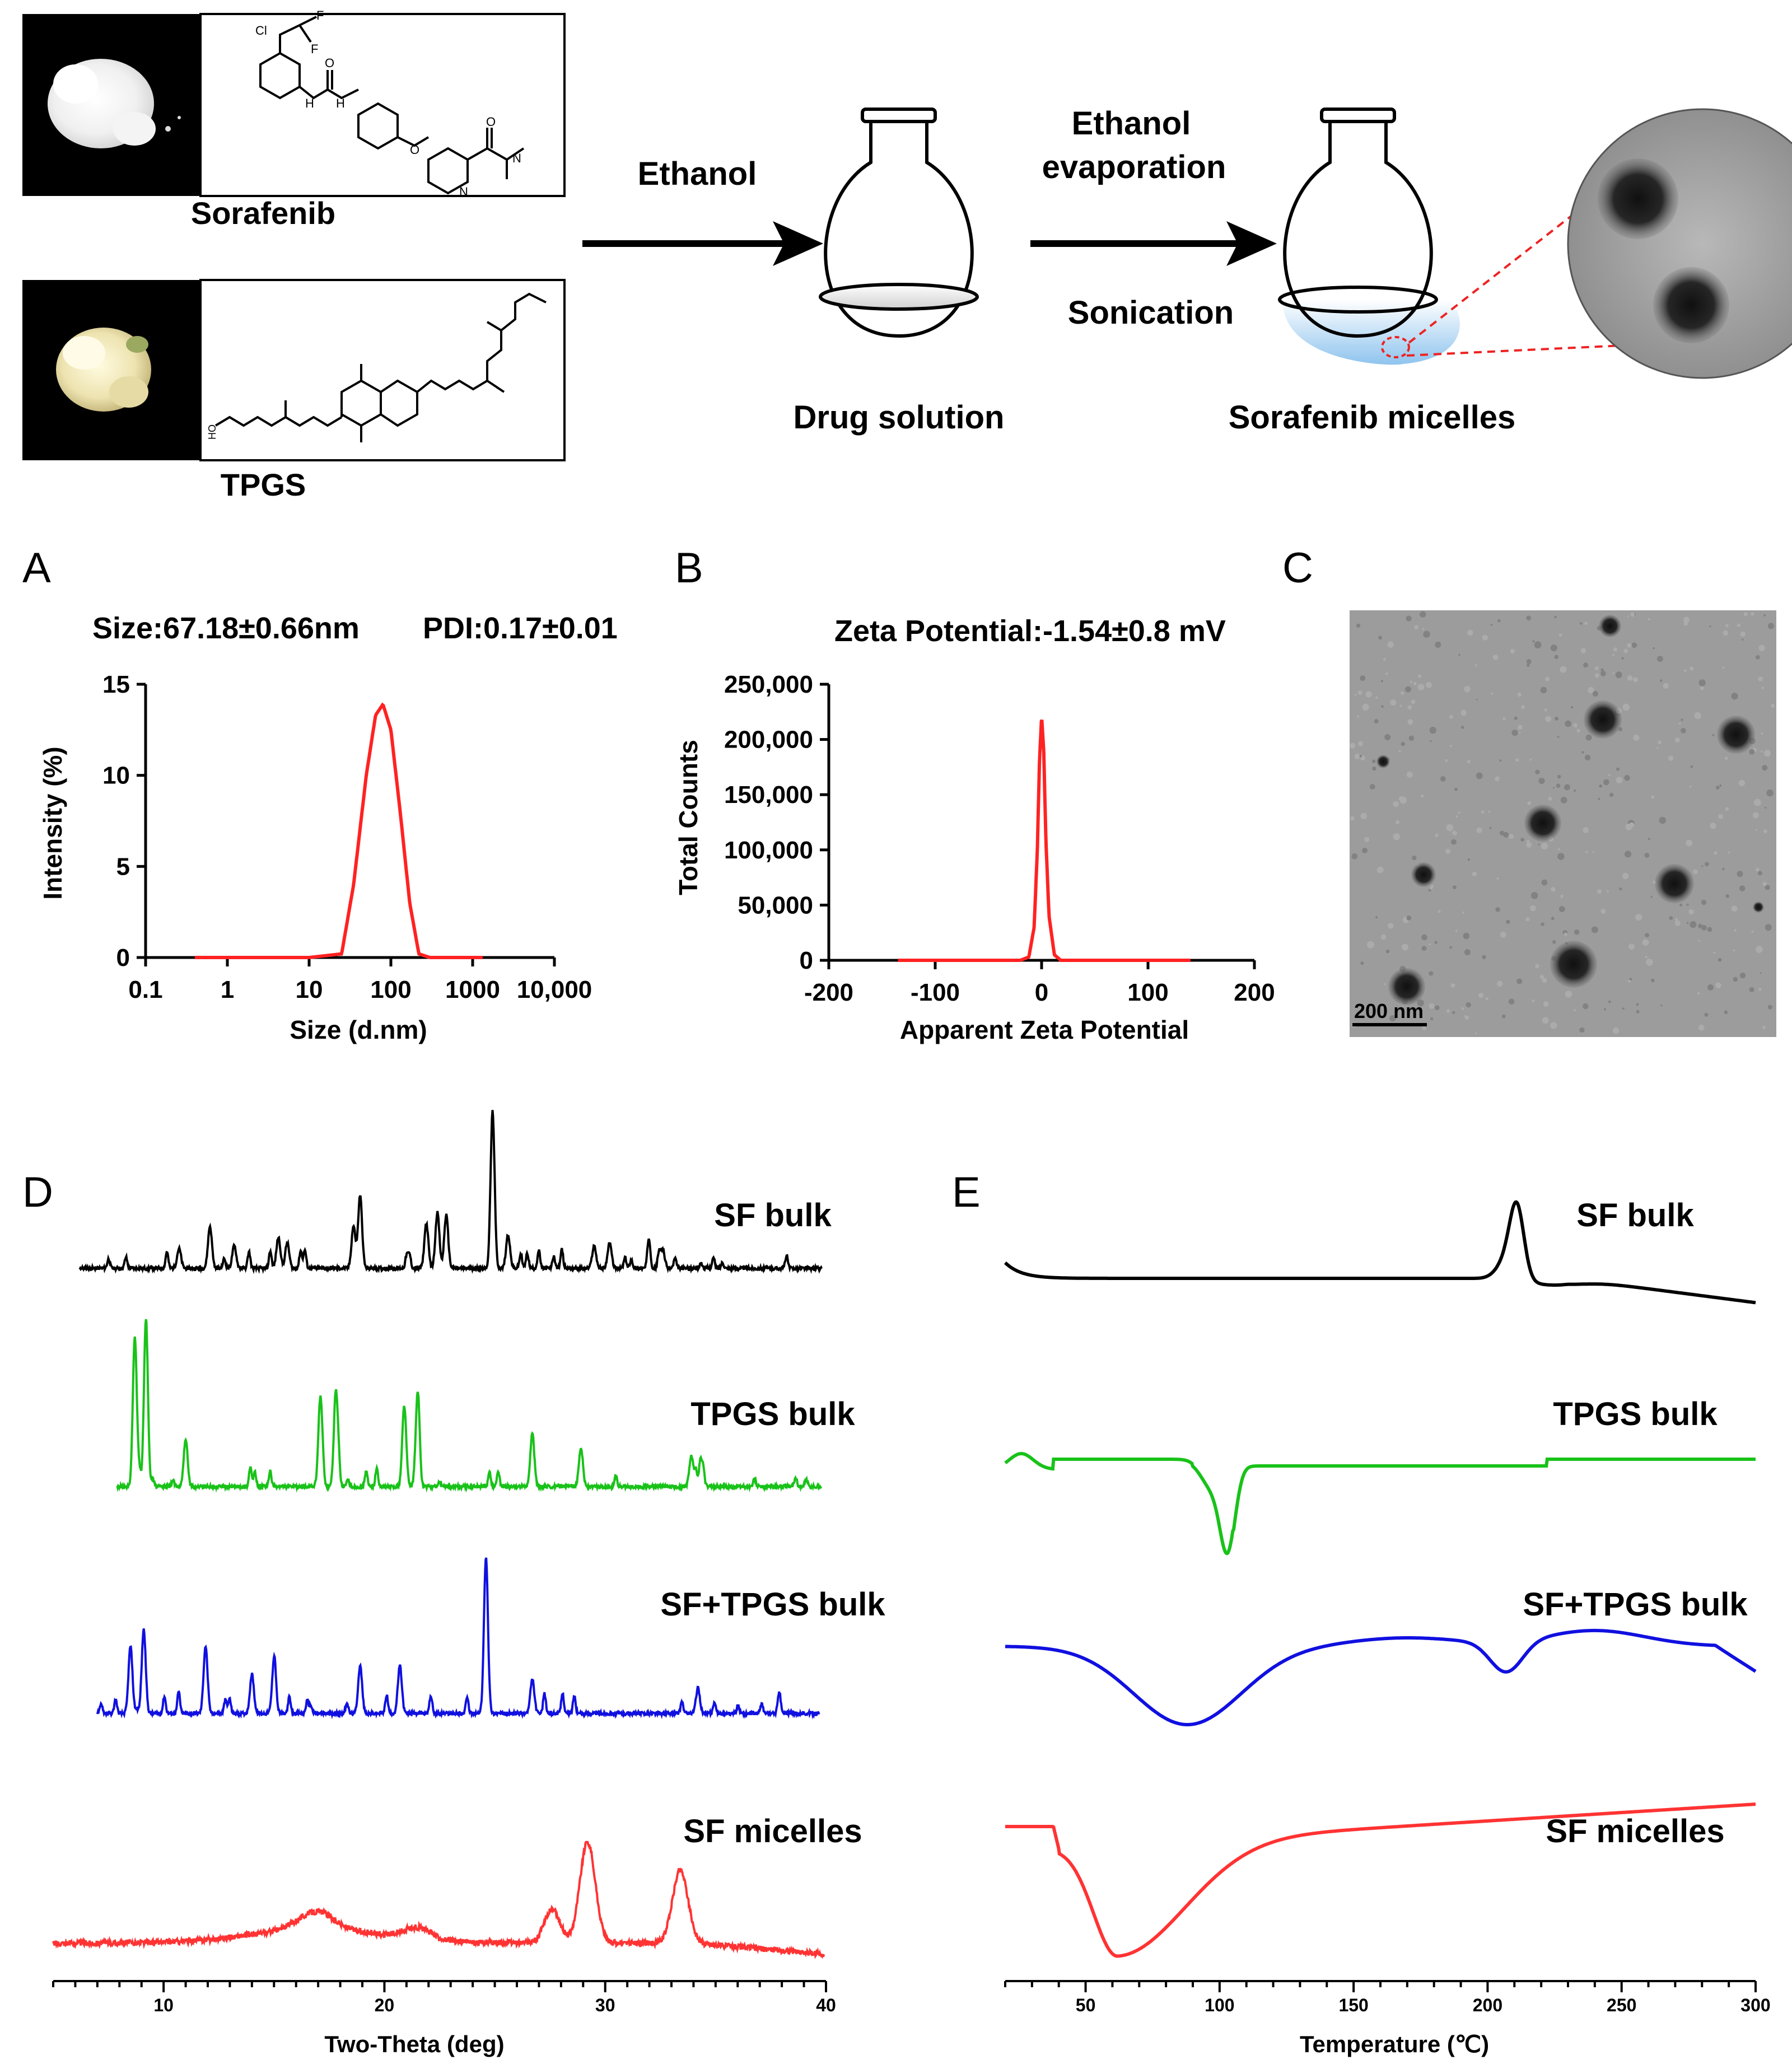 The image size is (1792, 2069). What do you see at coordinates (37, 568) in the screenshot?
I see `panel-label-a: A` at bounding box center [37, 568].